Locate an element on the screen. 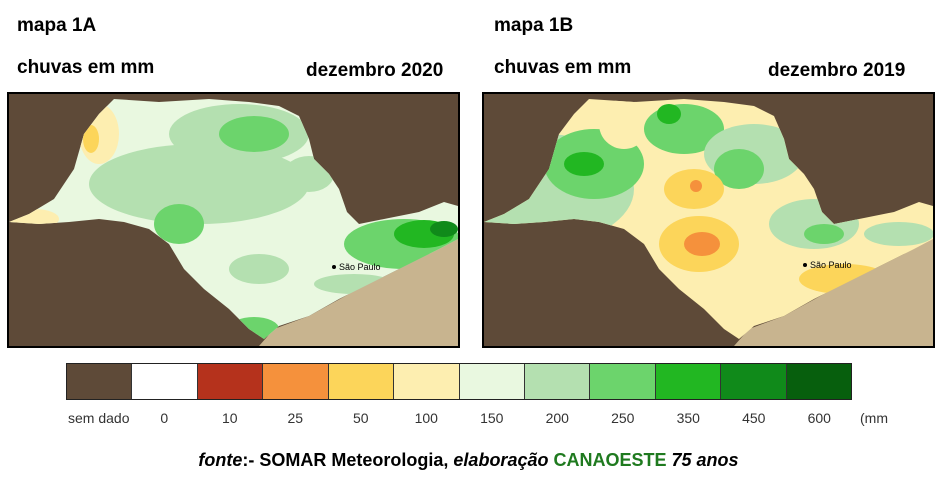  legend-label: 25 is located at coordinates (295, 418).